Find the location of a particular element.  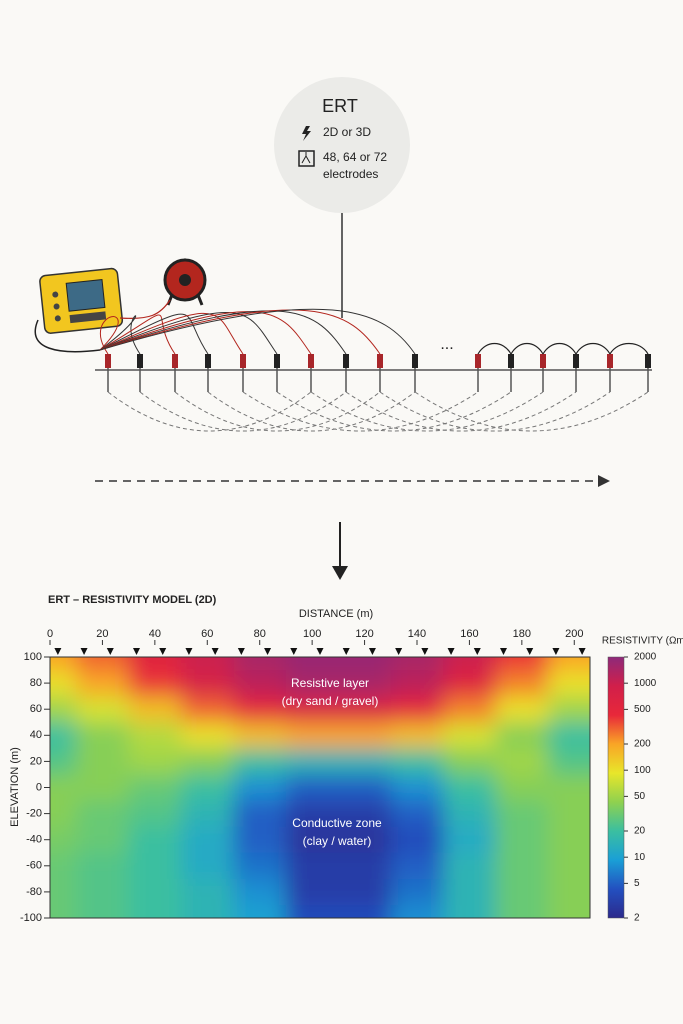

y-axis-label: ELEVATION (m) is located at coordinates (15, 787).